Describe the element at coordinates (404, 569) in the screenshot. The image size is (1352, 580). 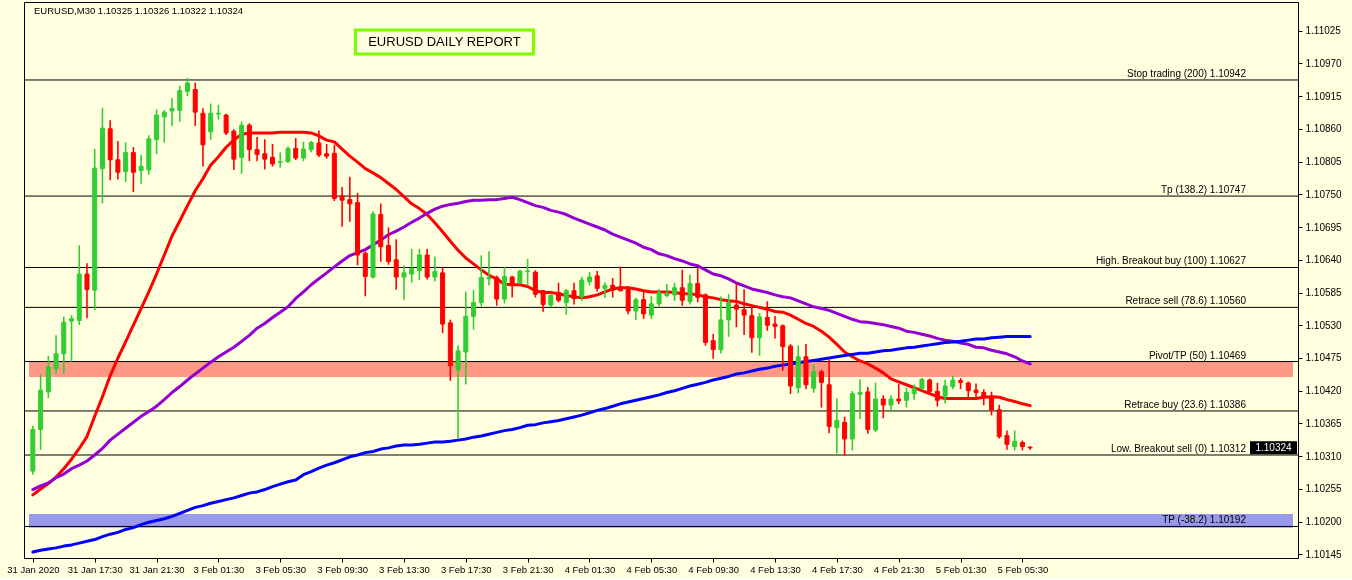
I see `x-tick-label: 3 Feb 13:30` at that location.